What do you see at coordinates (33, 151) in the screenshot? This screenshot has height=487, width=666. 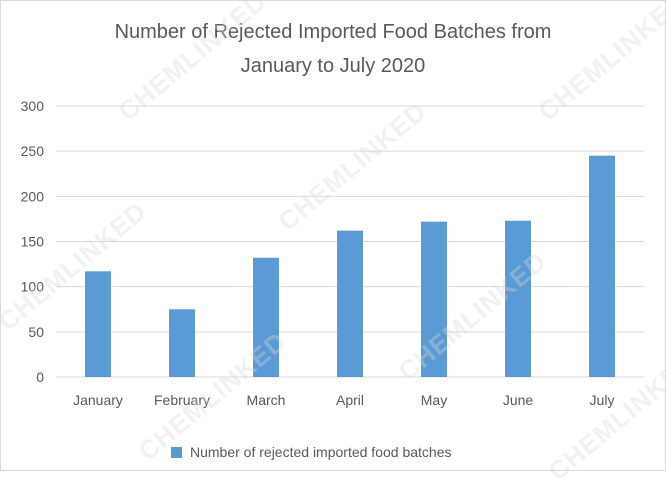 I see `y-tick-label-250: 250` at bounding box center [33, 151].